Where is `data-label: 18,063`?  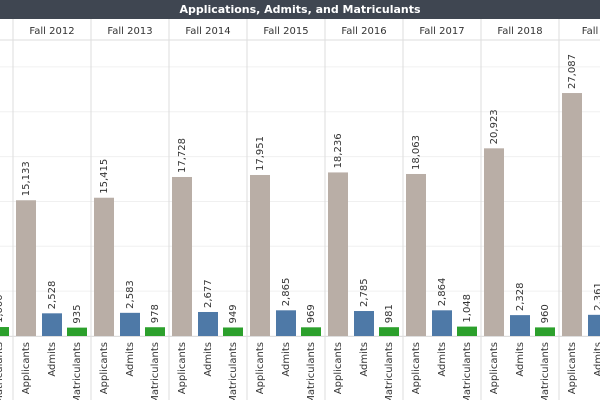
data-label: 18,063 is located at coordinates (416, 152).